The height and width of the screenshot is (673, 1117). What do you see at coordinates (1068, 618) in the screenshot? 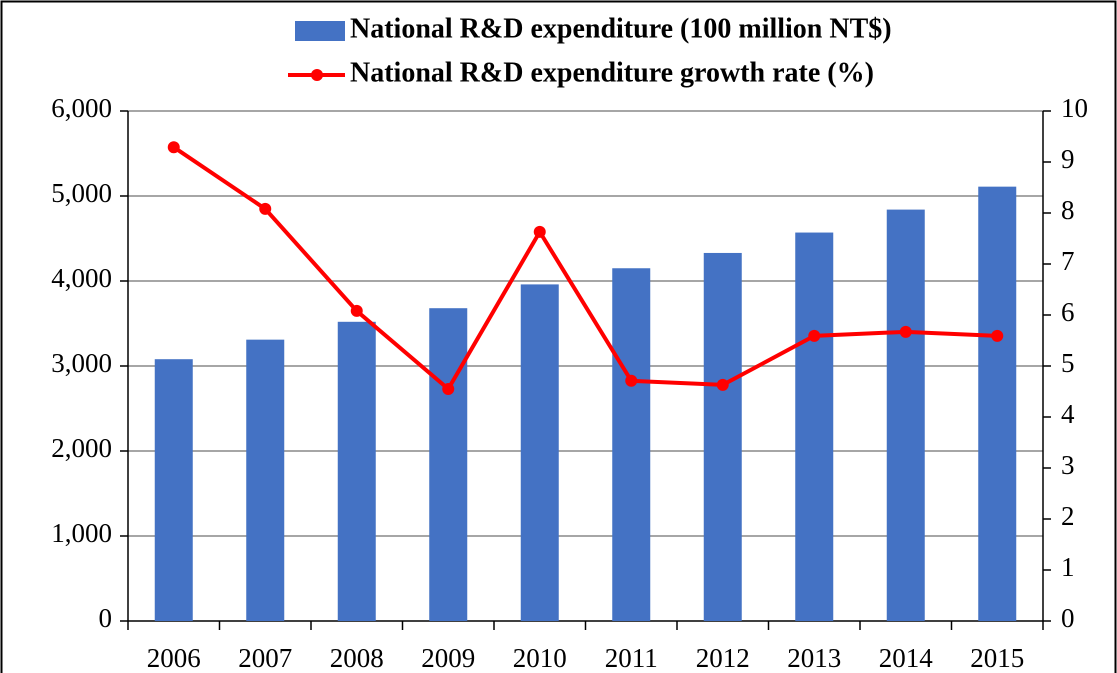
I see `y2-tick-label: 0` at bounding box center [1068, 618].